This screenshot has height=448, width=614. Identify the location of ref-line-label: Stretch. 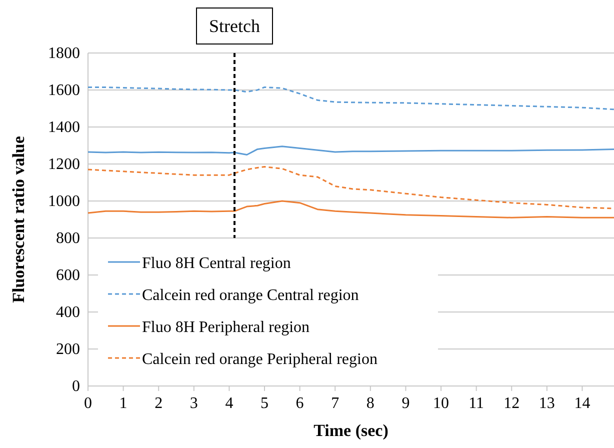
(234, 26).